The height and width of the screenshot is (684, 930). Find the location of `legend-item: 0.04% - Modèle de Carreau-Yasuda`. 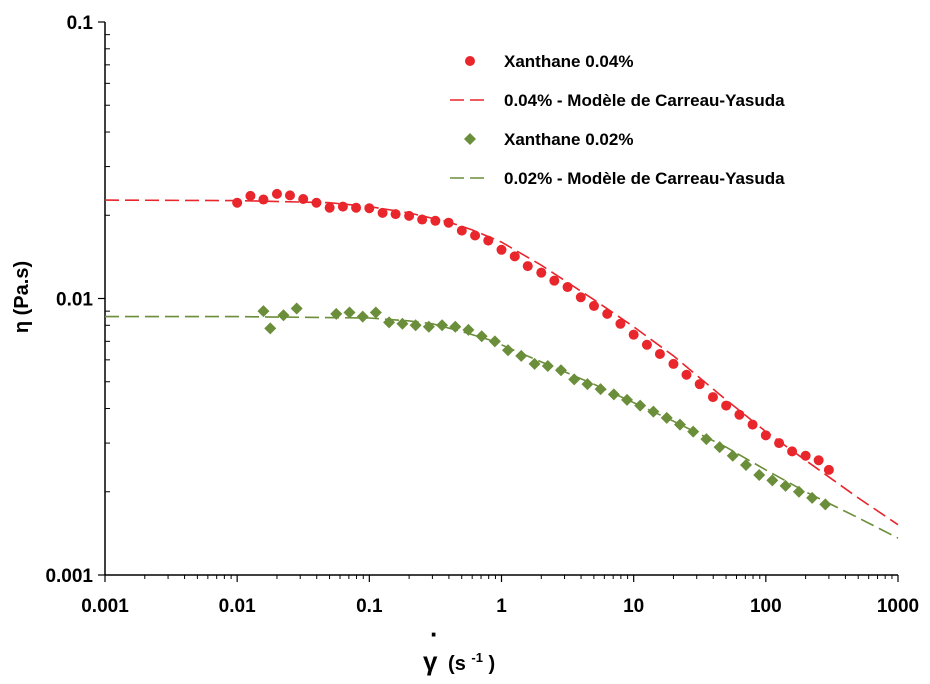

legend-item: 0.04% - Modèle de Carreau-Yasuda is located at coordinates (617, 100).